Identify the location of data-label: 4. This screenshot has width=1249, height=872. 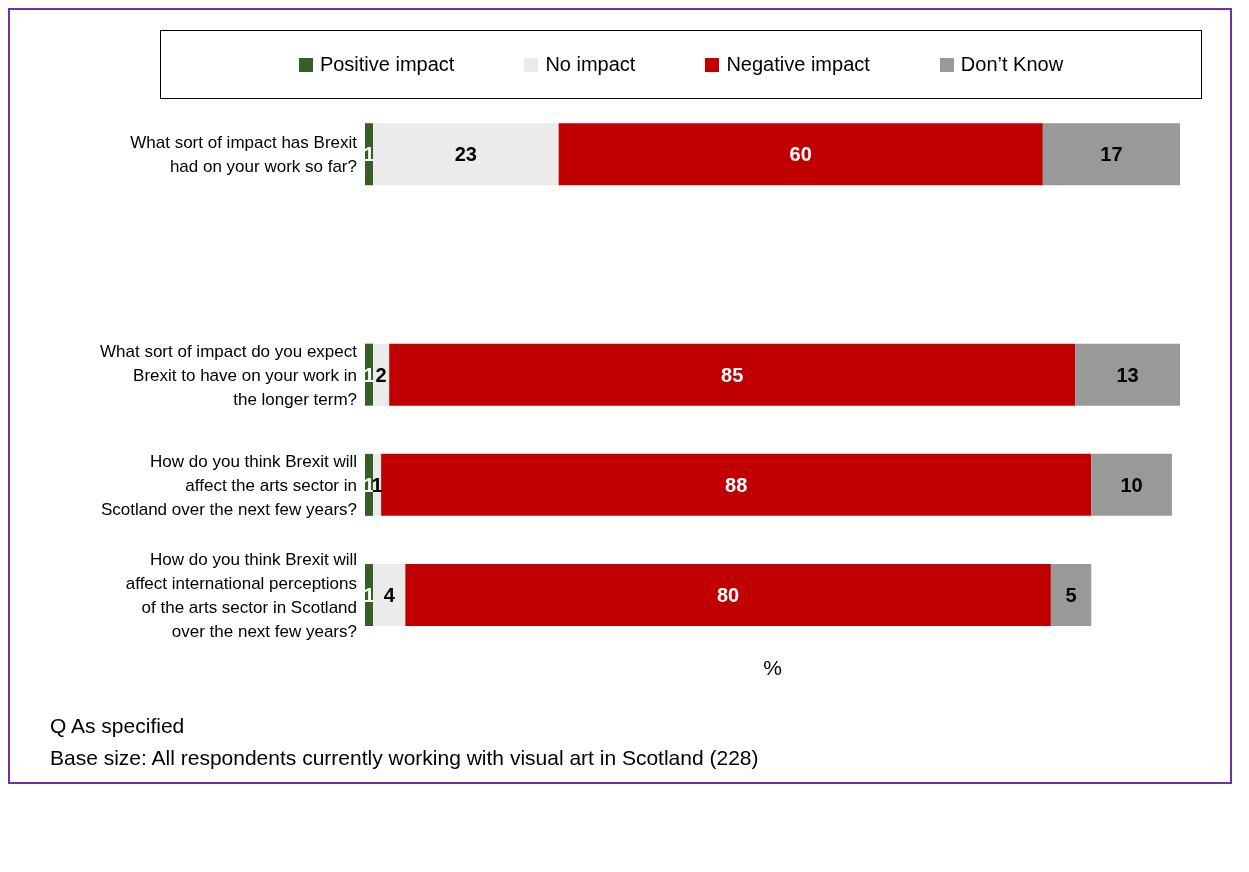
(389, 595).